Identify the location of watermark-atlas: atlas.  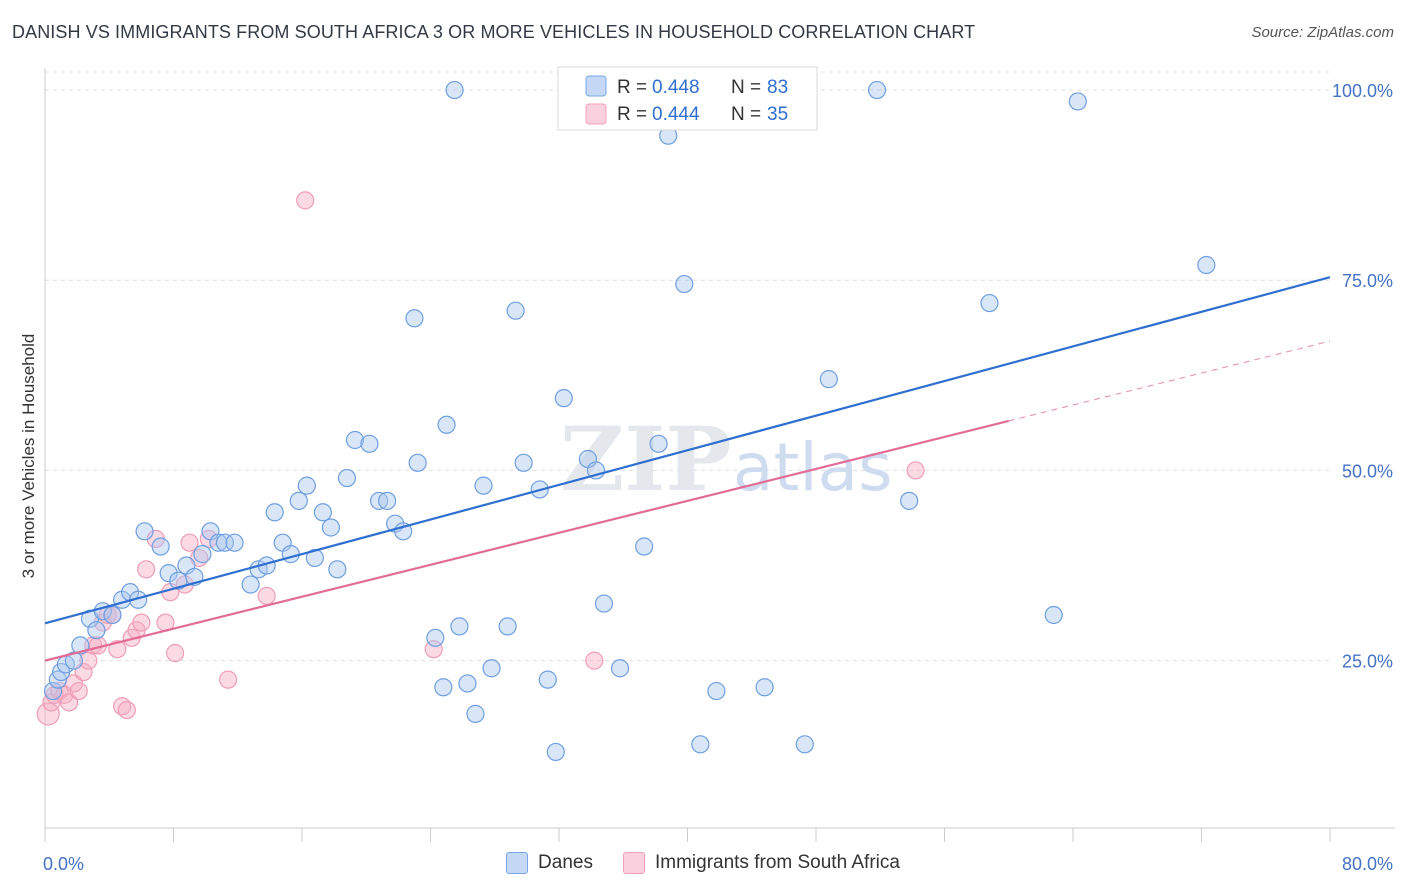
(813, 467).